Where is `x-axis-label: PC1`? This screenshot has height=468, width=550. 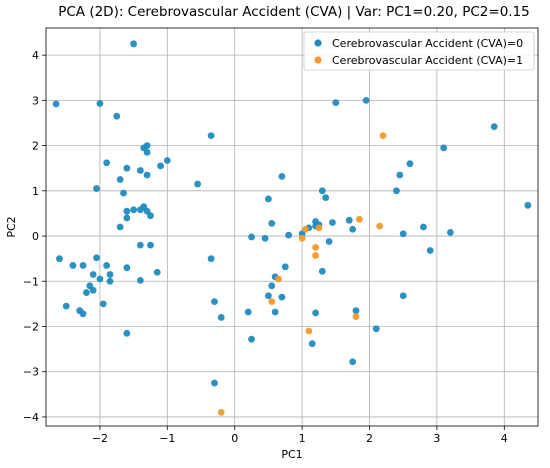 x-axis-label: PC1 is located at coordinates (291, 454).